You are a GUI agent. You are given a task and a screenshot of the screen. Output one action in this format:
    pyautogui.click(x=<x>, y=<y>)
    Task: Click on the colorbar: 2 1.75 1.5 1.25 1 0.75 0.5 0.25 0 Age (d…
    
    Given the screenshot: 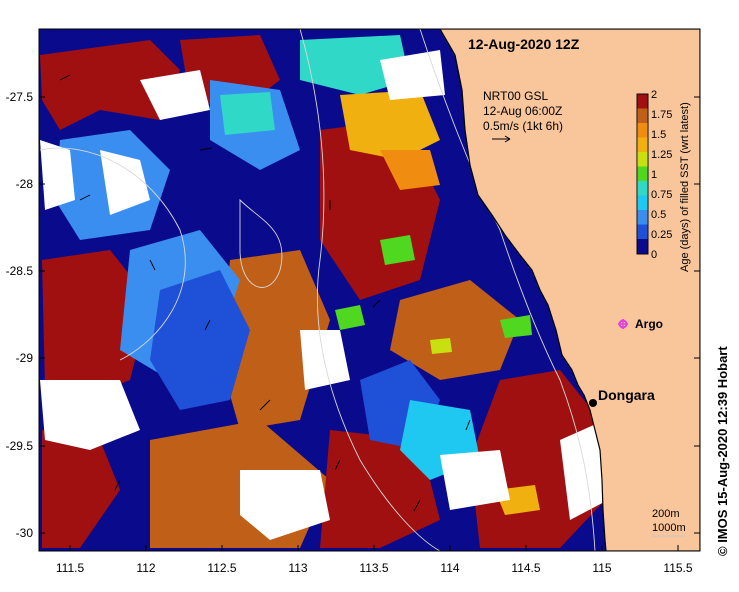 What is the action you would take?
    pyautogui.click(x=663, y=180)
    